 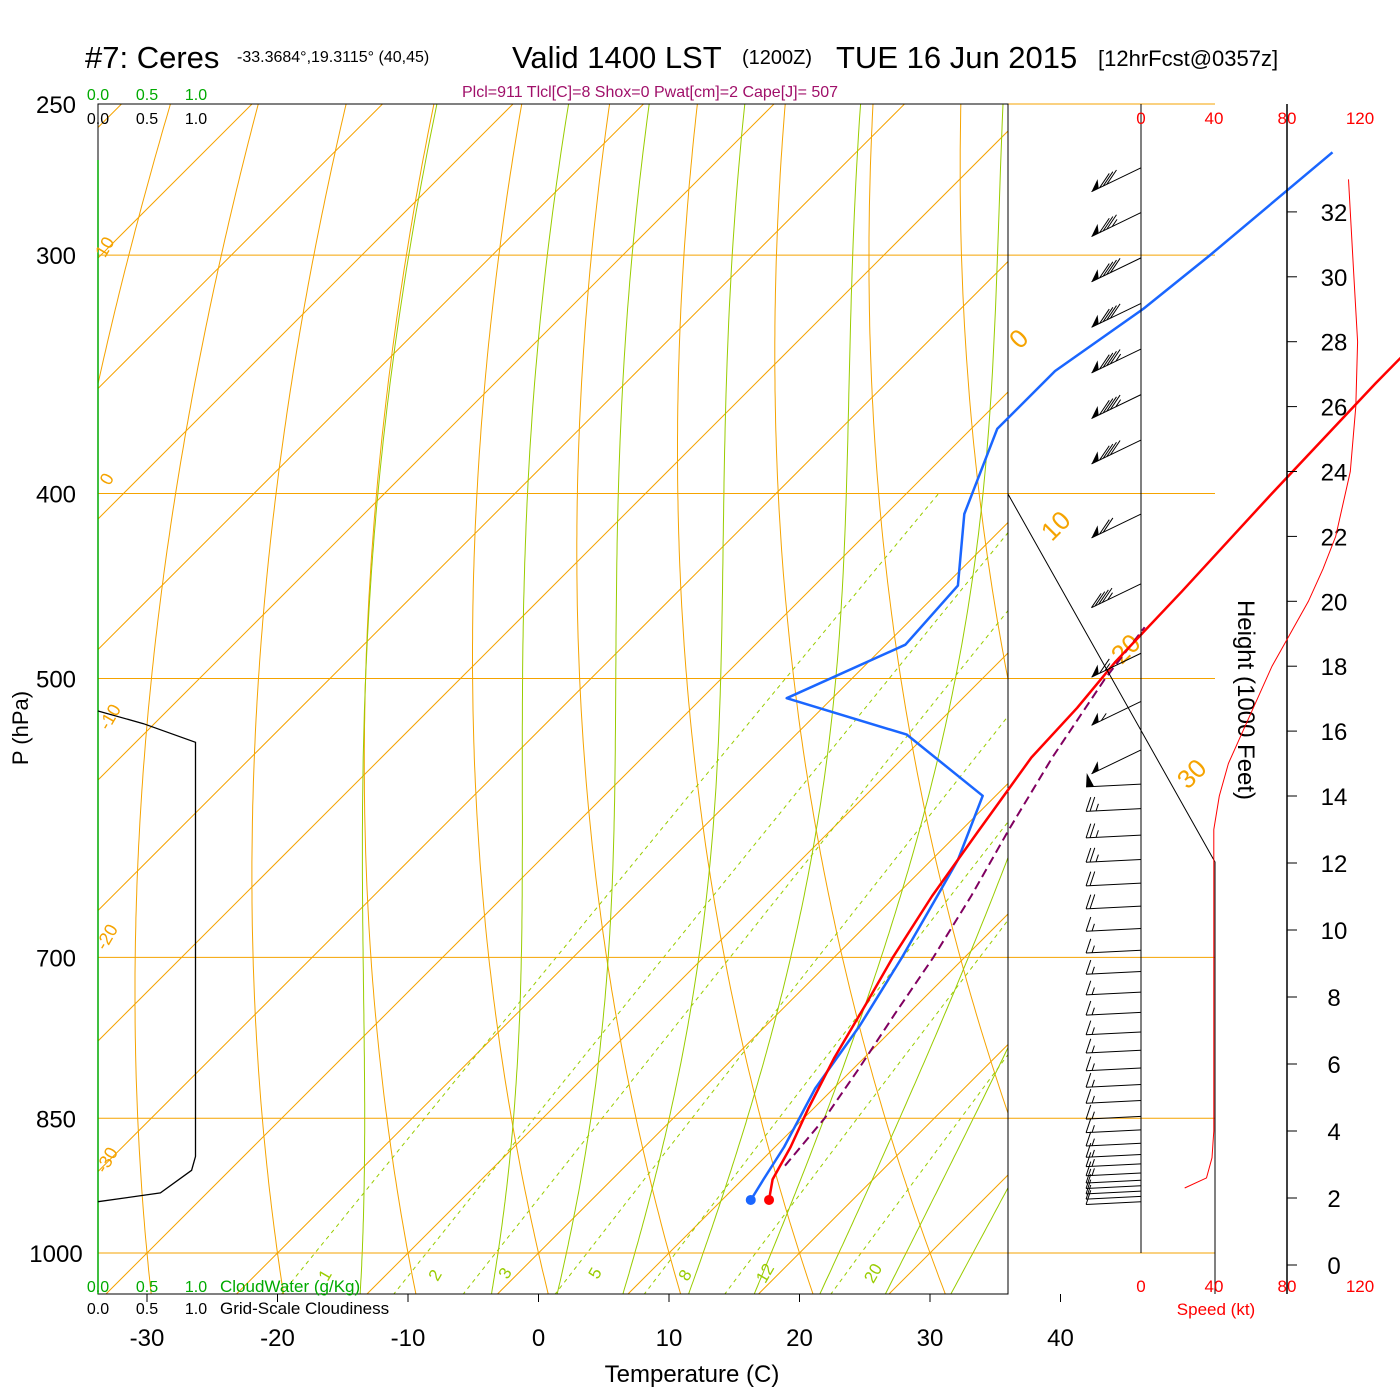 I want to click on title-date: TUE 16 Jun 2015, so click(x=957, y=57).